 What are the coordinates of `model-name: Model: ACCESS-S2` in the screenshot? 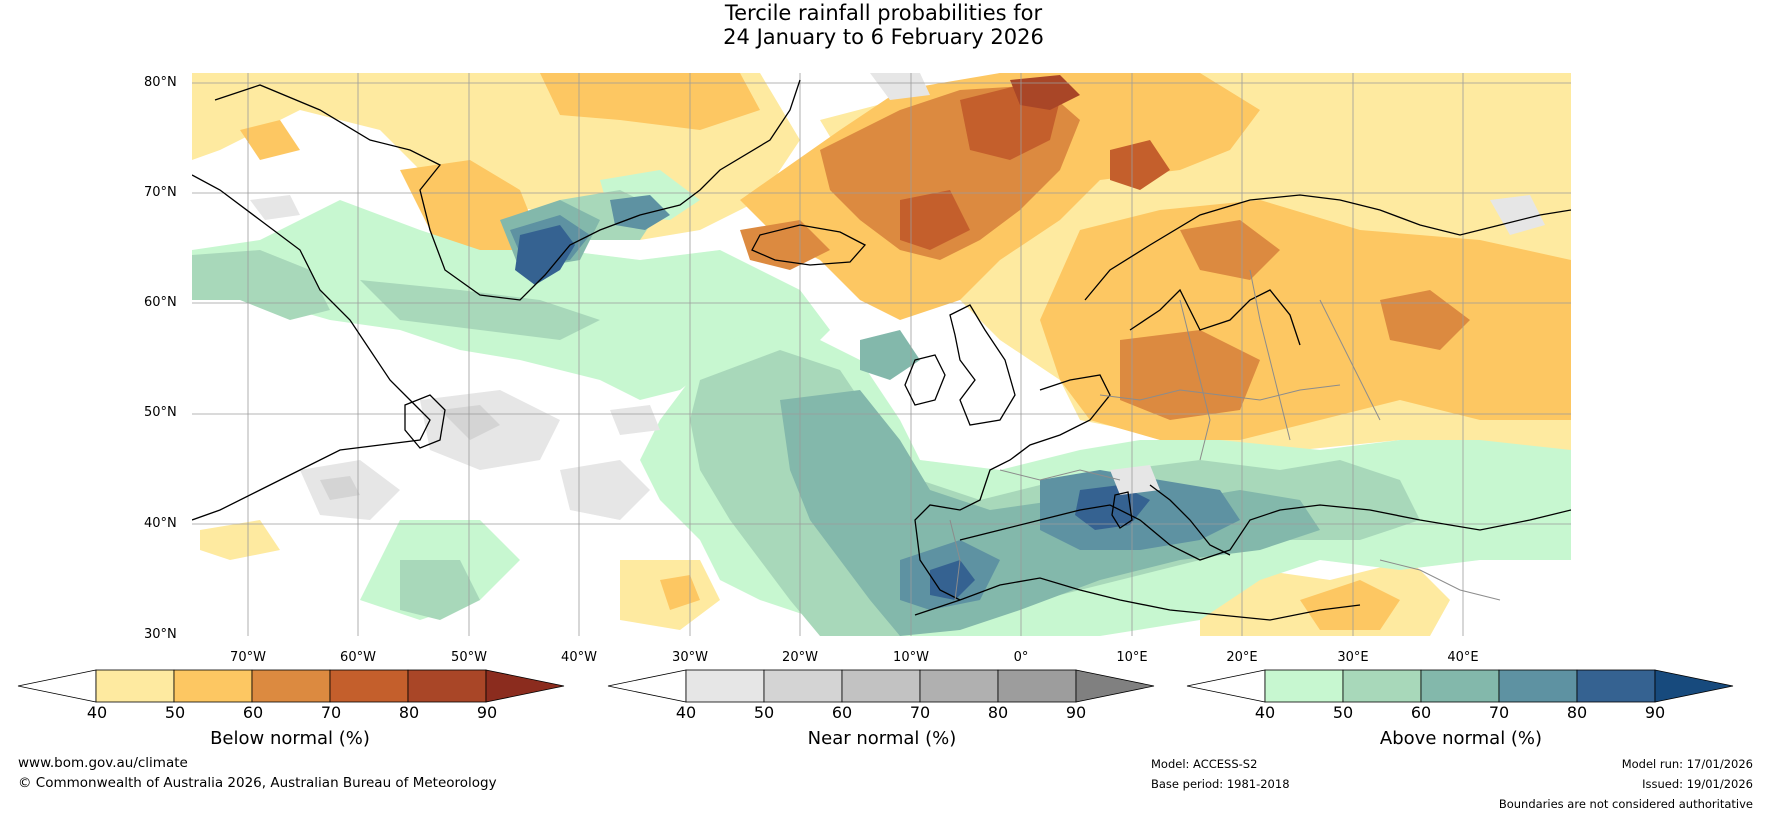 It's located at (1204, 764).